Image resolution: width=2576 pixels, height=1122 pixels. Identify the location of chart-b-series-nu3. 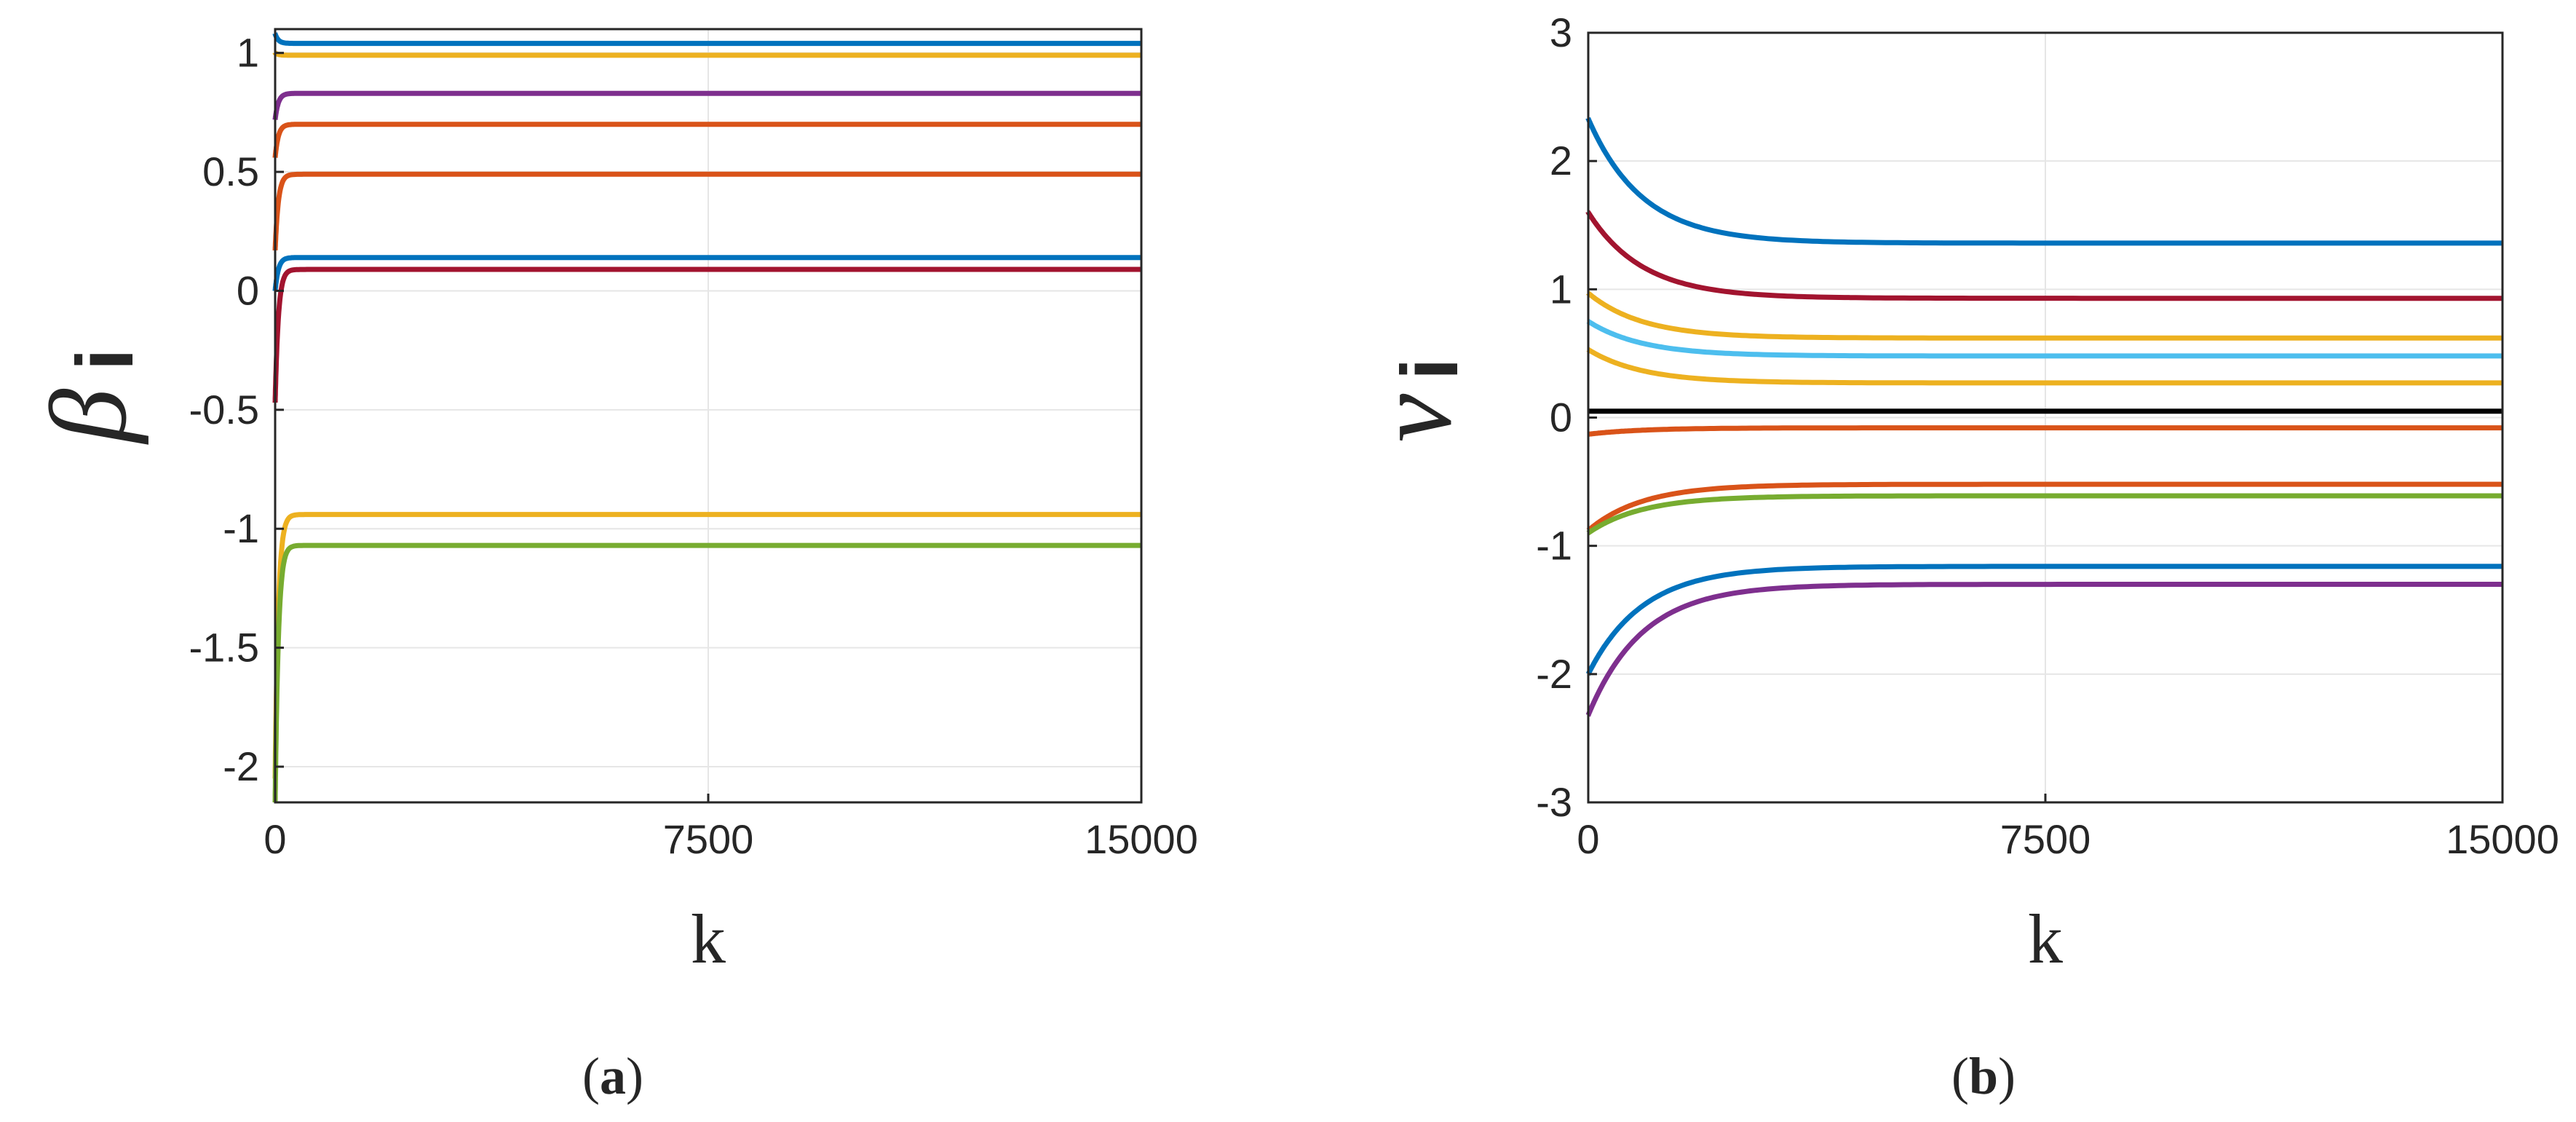
(2043, 316).